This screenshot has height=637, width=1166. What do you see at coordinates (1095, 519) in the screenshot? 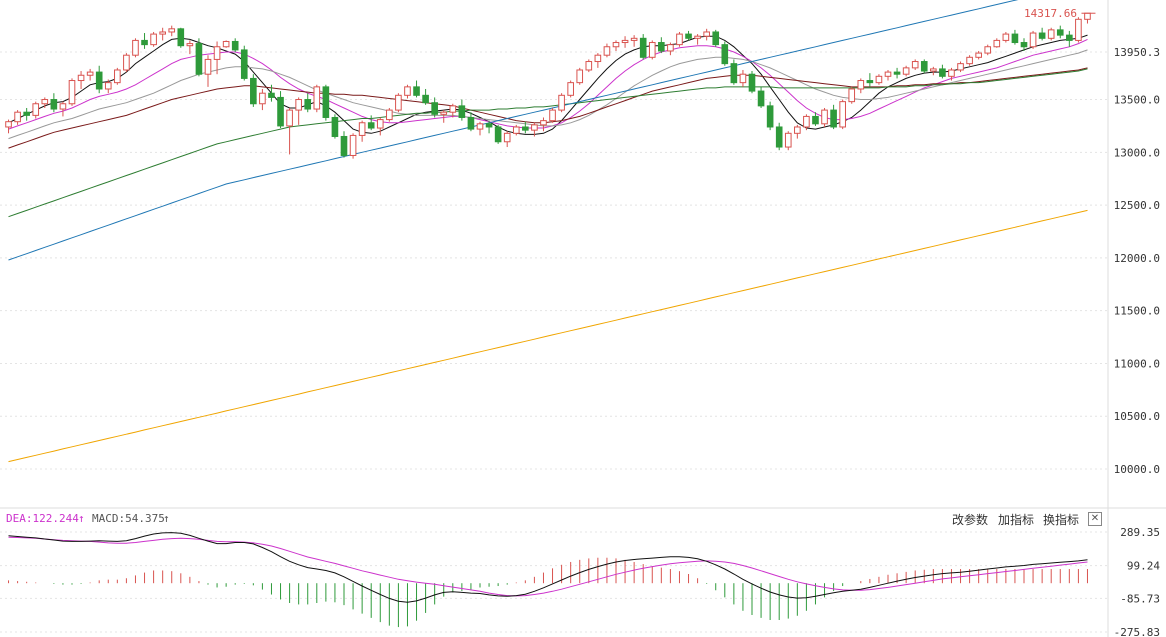
I see `close-icon: ✕` at bounding box center [1095, 519].